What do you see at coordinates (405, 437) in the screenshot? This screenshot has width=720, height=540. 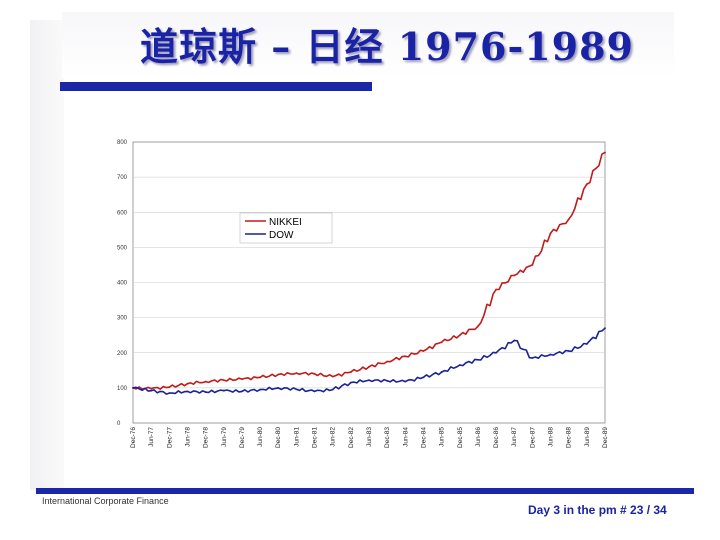 I see `x-tick-label: Jun-84` at bounding box center [405, 437].